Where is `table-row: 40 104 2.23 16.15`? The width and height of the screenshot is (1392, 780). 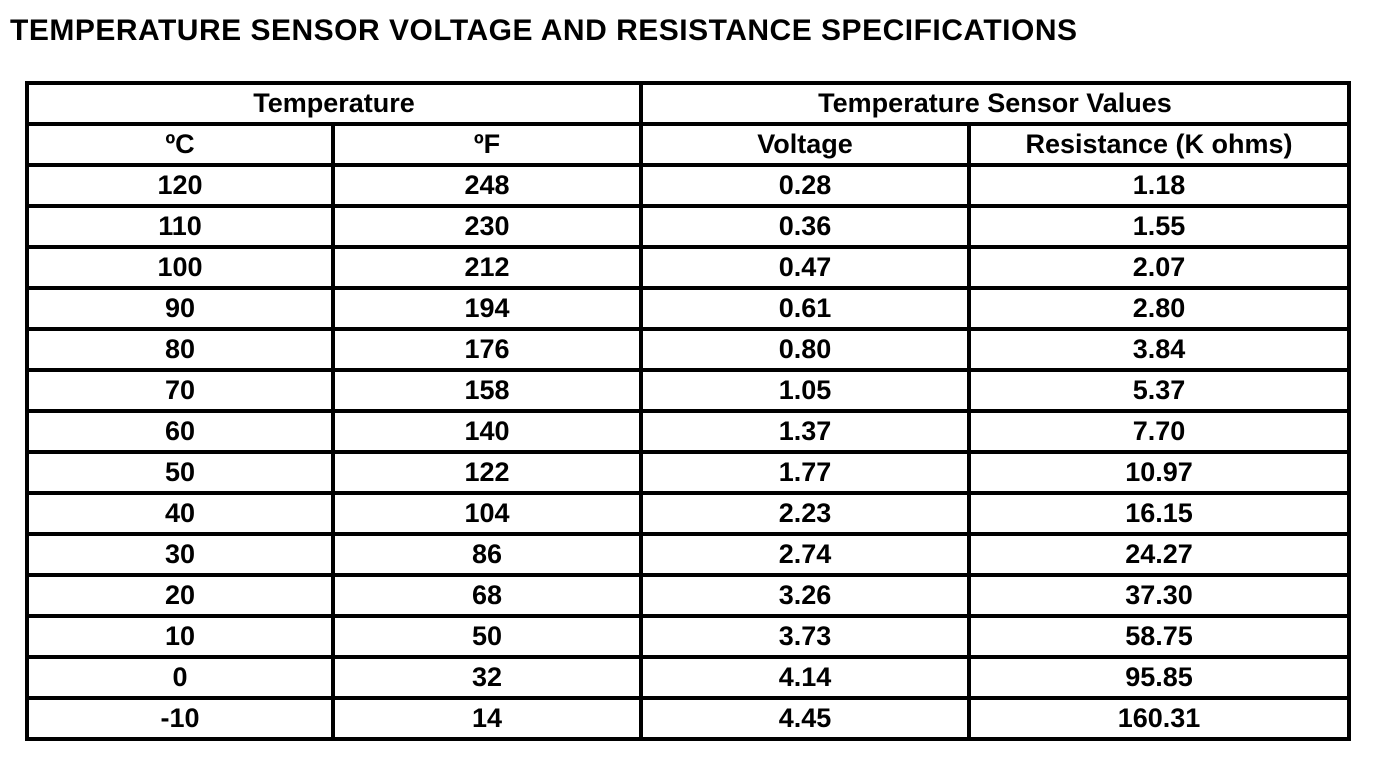 table-row: 40 104 2.23 16.15 is located at coordinates (688, 513).